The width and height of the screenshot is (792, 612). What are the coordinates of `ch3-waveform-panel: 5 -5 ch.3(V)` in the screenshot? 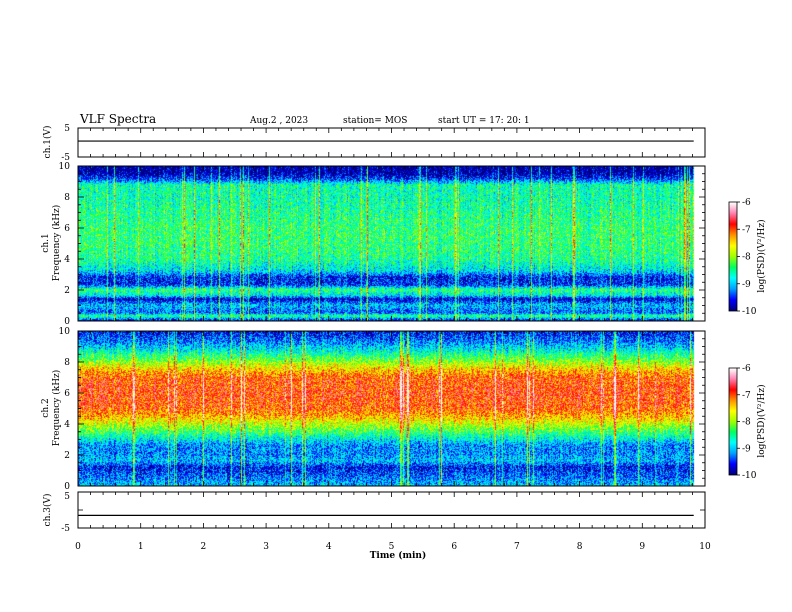 It's located at (374, 512).